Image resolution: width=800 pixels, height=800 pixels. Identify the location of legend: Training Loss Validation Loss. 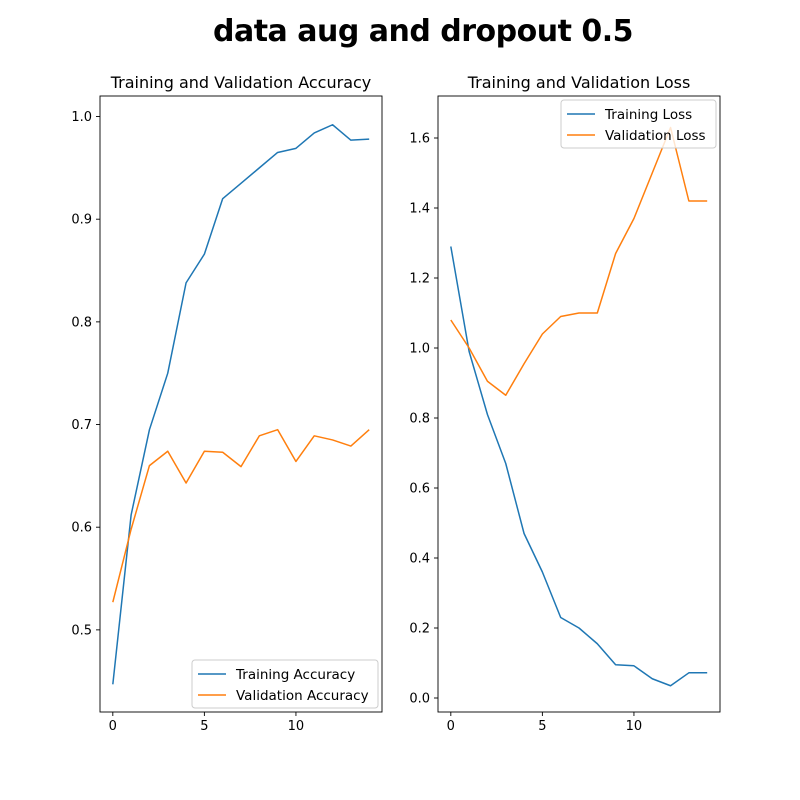
(638, 124).